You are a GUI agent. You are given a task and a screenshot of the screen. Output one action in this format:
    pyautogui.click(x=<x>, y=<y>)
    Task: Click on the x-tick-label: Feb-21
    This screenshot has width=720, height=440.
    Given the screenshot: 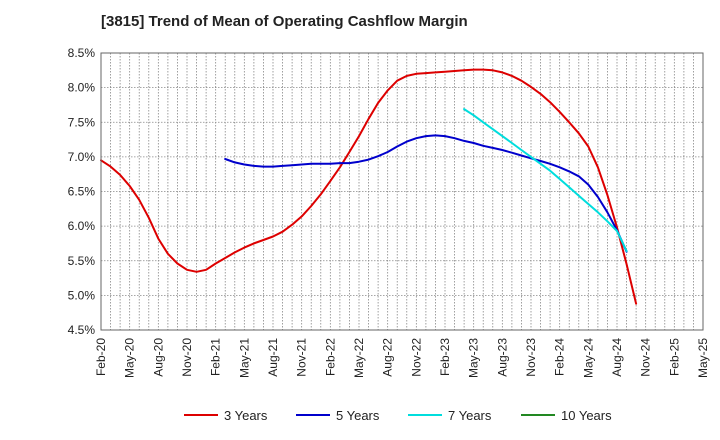 What is the action you would take?
    pyautogui.click(x=216, y=357)
    